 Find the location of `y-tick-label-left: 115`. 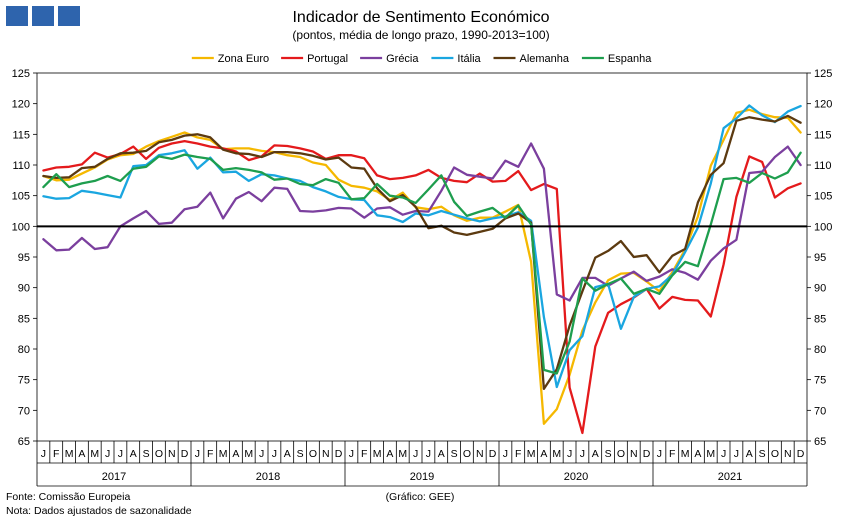

y-tick-label-left: 115 is located at coordinates (21, 135).